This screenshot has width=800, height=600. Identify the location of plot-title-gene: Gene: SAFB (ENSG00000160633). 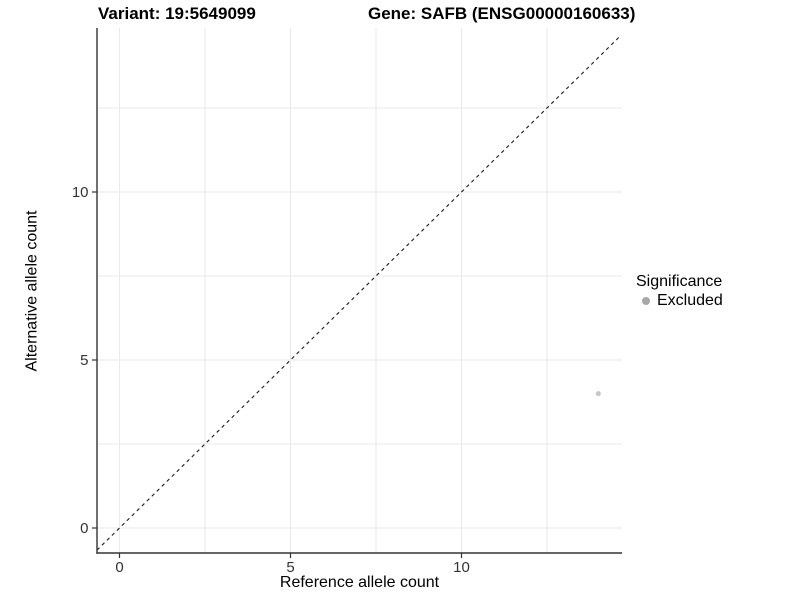
(502, 13).